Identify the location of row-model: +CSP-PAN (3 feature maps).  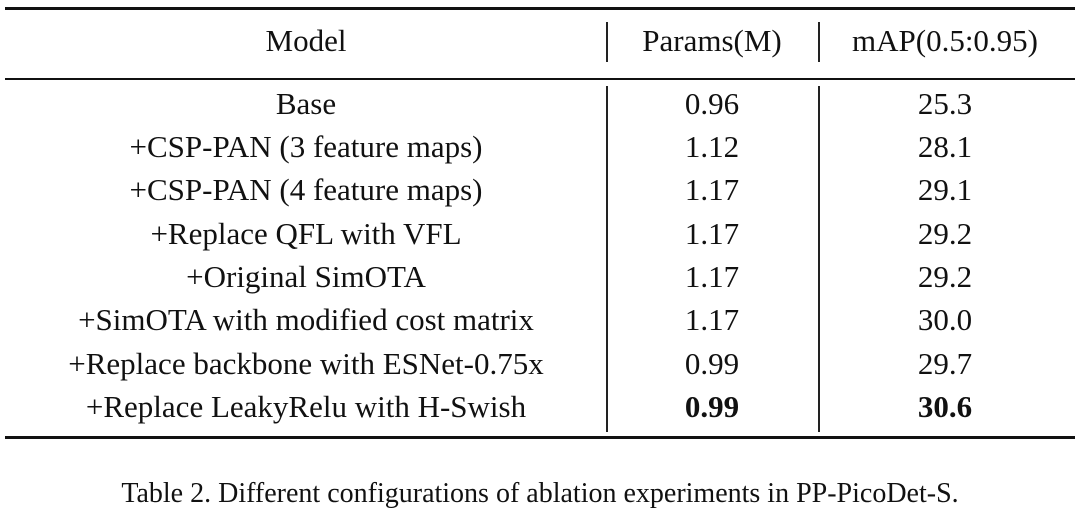
(306, 146).